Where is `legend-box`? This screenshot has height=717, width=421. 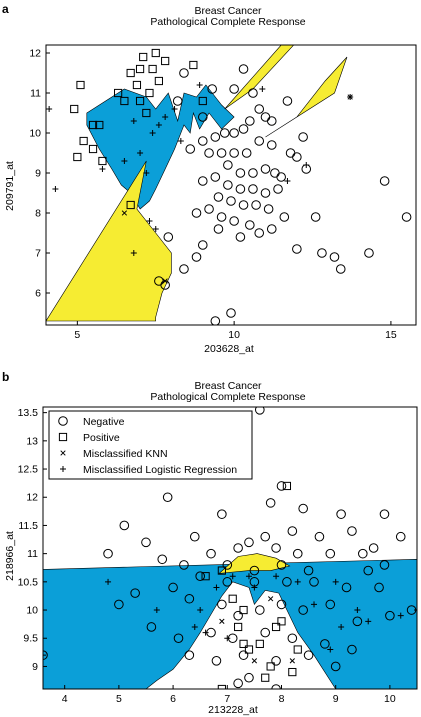 legend-box is located at coordinates (150, 445).